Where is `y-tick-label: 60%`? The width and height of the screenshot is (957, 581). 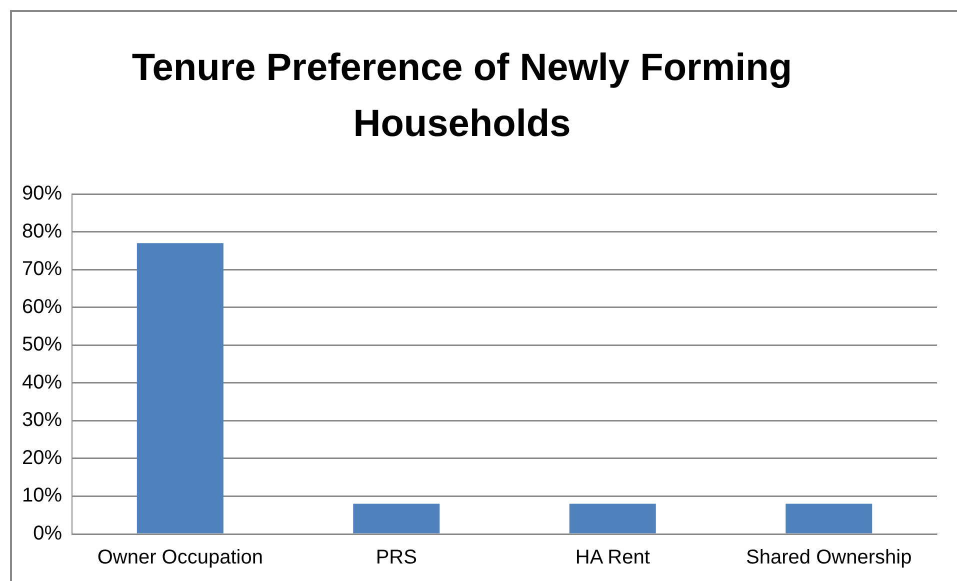
y-tick-label: 60% is located at coordinates (42, 307).